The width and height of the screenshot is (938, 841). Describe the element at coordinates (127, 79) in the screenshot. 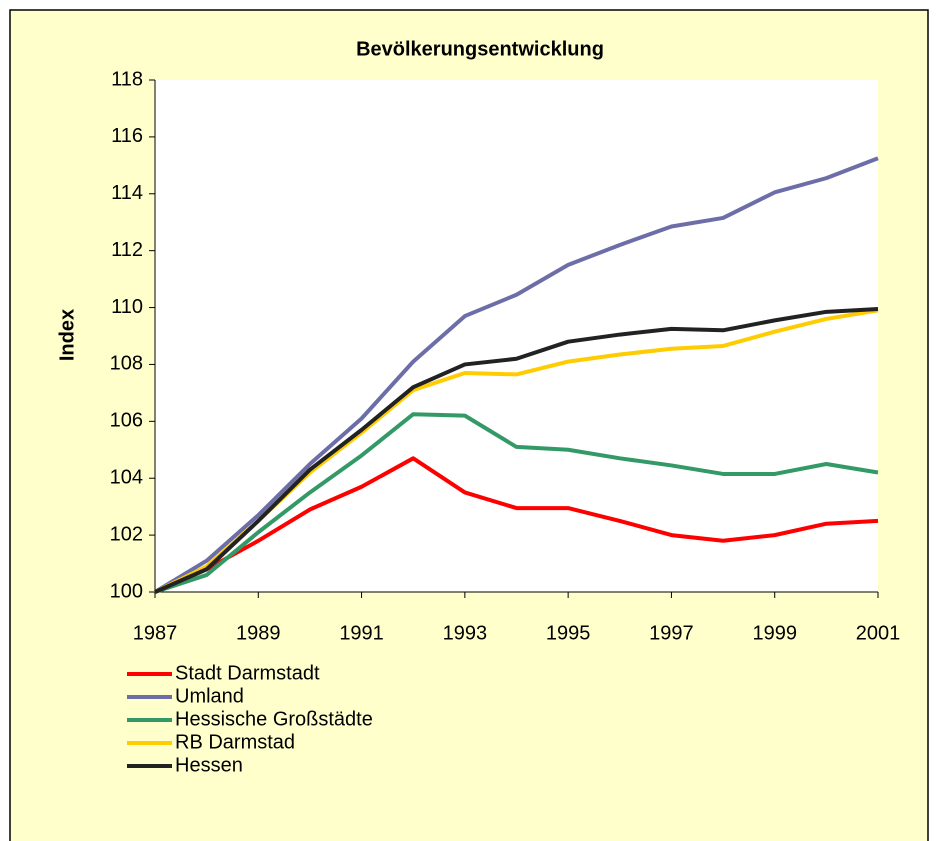

I see `y-tick-label: 118` at that location.